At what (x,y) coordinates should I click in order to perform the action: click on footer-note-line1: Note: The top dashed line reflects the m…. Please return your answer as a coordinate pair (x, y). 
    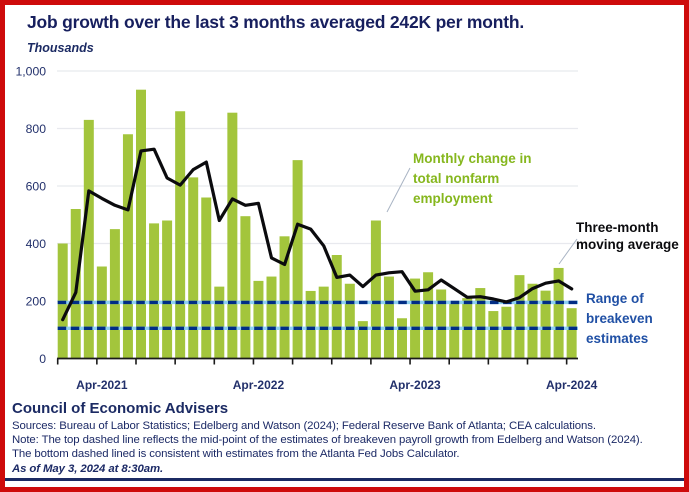
    Looking at the image, I should click on (327, 440).